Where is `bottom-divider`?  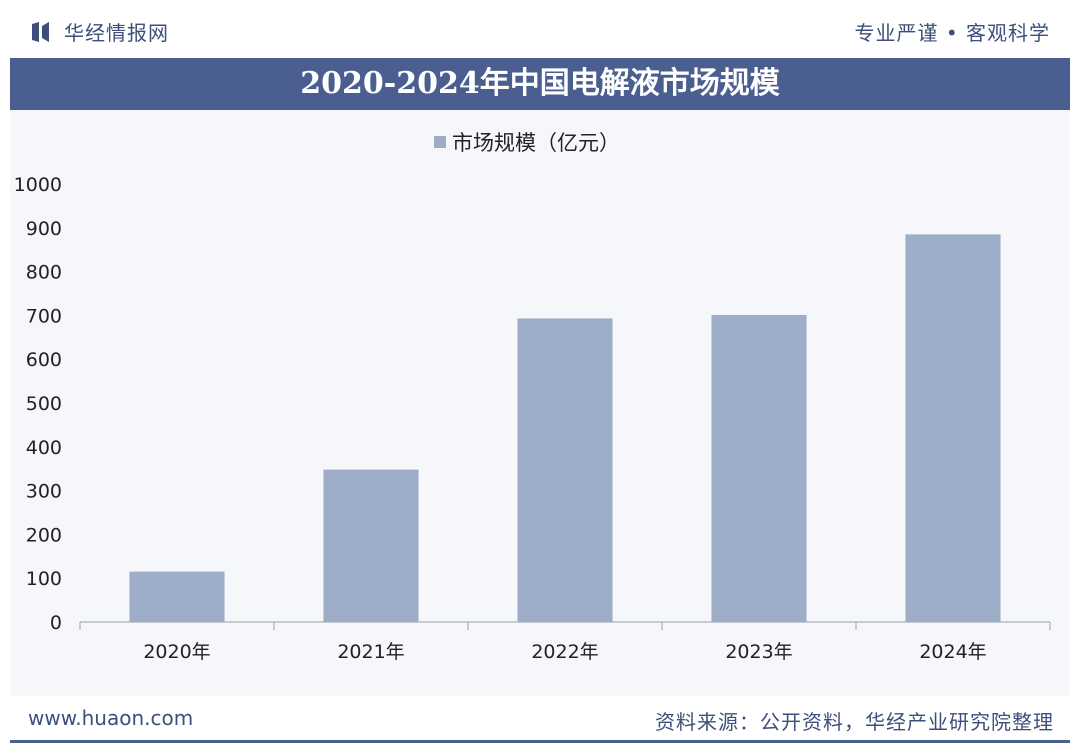
bottom-divider is located at coordinates (540, 741).